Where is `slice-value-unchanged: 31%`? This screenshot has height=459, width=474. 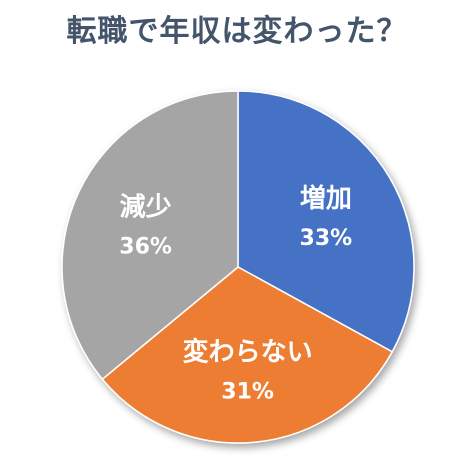
slice-value-unchanged: 31% is located at coordinates (247, 392).